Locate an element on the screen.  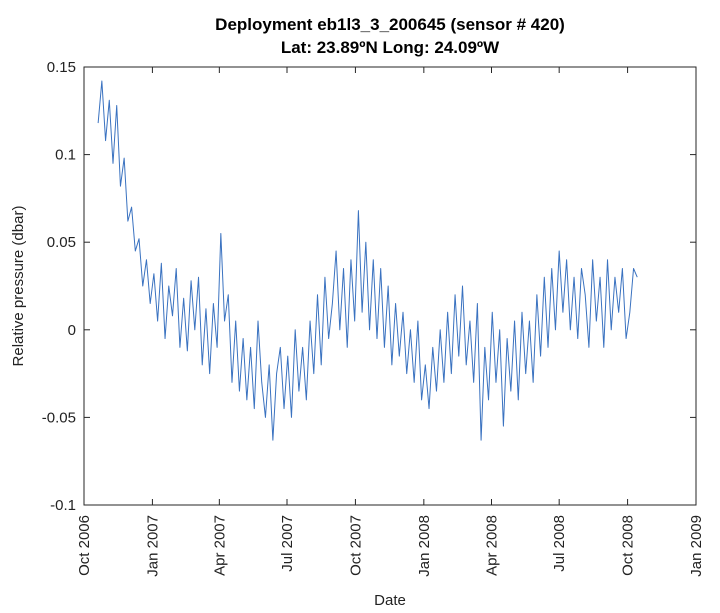
y-tick-label: -0.05 is located at coordinates (59, 417).